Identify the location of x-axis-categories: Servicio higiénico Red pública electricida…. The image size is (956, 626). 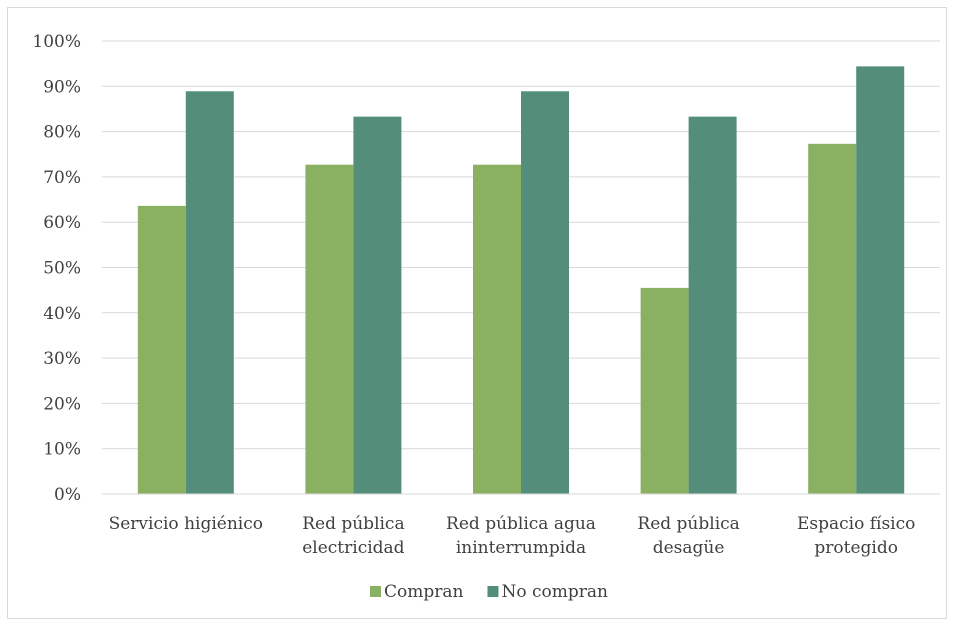
(512, 536).